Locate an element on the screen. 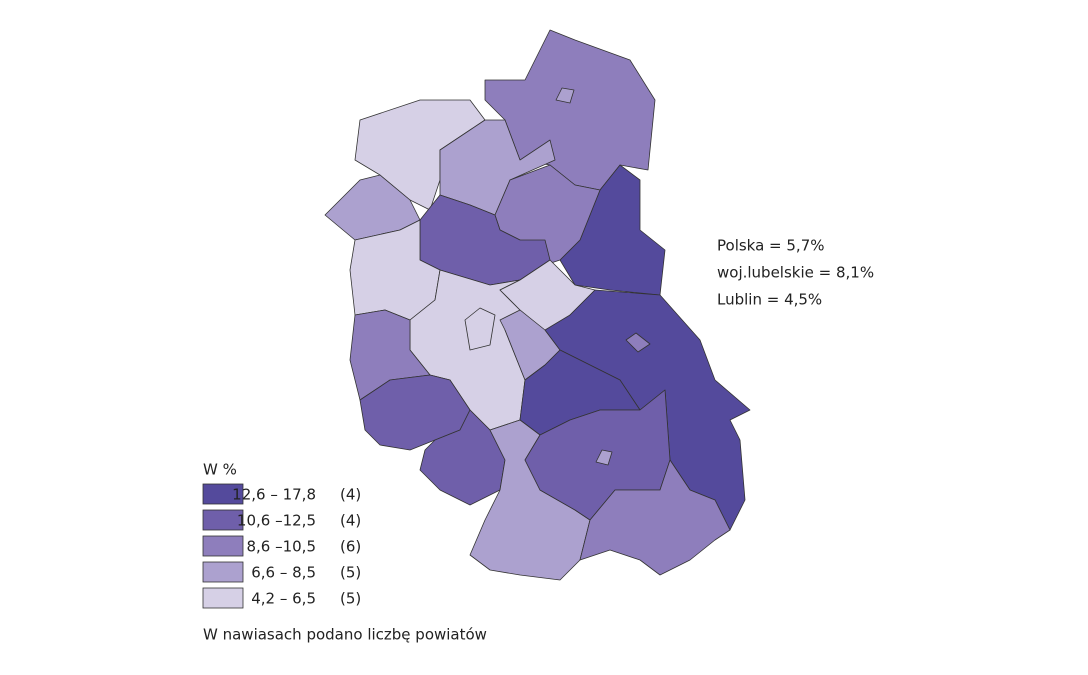 The image size is (1088, 675). annotation: woj.lubelskie = 8,1% is located at coordinates (795, 273).